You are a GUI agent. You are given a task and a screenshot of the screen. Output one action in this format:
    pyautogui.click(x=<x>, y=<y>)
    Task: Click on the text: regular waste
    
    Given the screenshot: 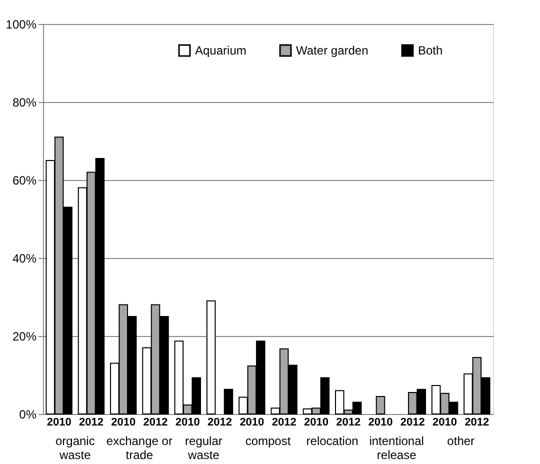 What is the action you would take?
    pyautogui.click(x=203, y=448)
    